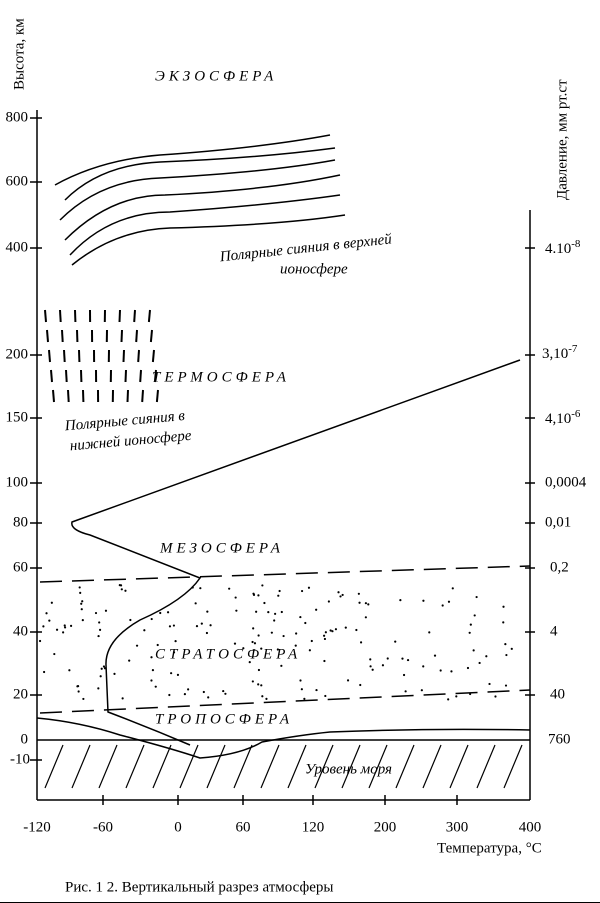  What do you see at coordinates (560, 353) in the screenshot?
I see `y2-tick-label: 3,10-7` at bounding box center [560, 353].